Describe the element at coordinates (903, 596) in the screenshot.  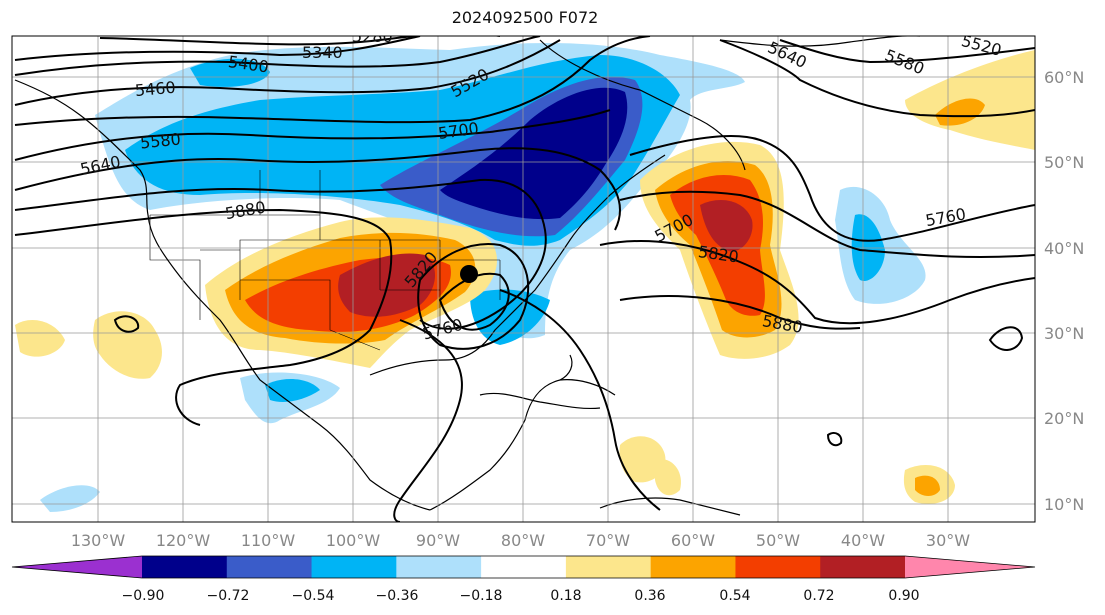
I see `colorbar-tick-label: 0.90` at that location.